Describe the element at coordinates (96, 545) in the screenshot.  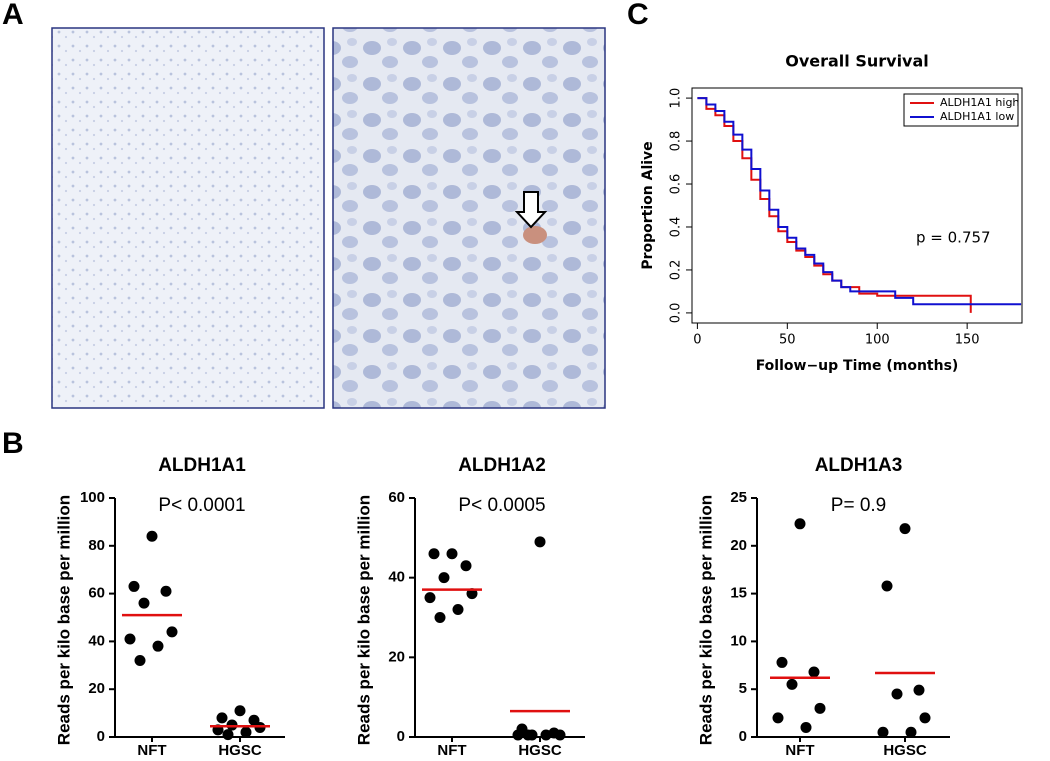
I see `y-tick-label: 80` at that location.